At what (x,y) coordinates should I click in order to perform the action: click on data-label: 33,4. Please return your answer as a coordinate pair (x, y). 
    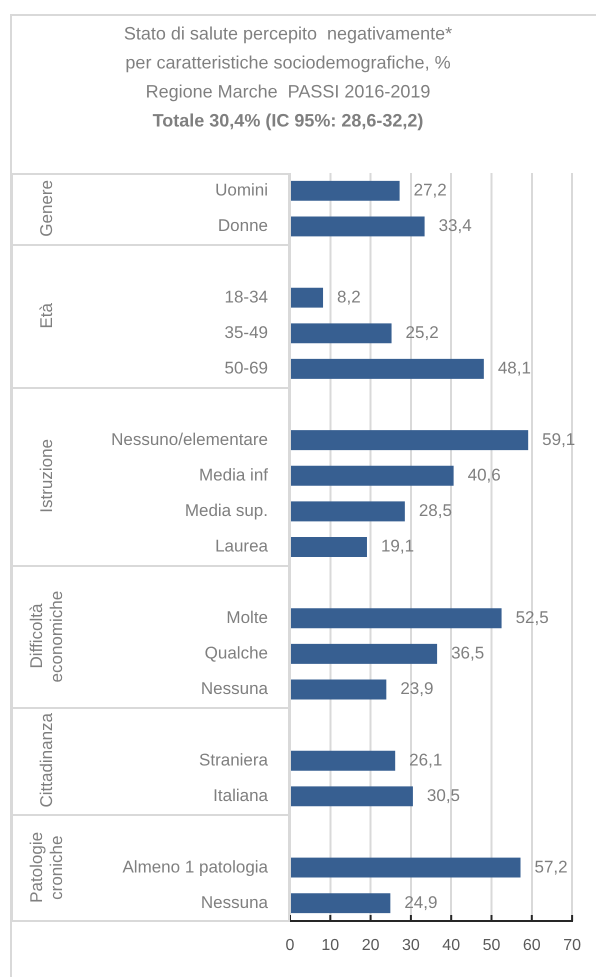
    Looking at the image, I should click on (455, 226).